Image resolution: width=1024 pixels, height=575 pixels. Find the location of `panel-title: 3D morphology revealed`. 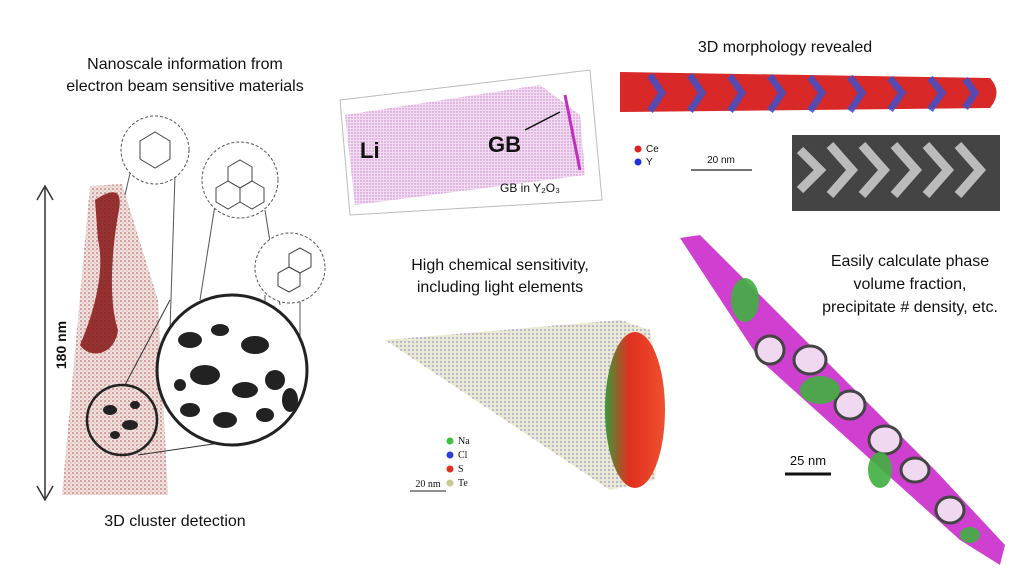

panel-title: 3D morphology revealed is located at coordinates (785, 47).